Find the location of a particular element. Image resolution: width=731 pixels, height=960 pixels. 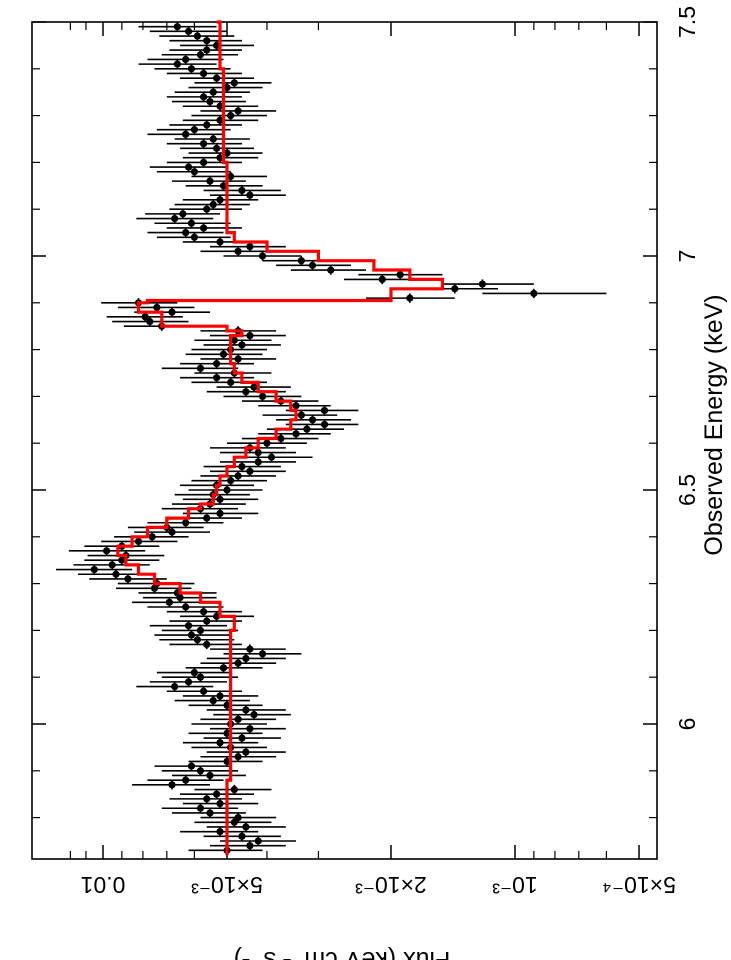

y-tick-label: 2×10⁻³ is located at coordinates (391, 885).